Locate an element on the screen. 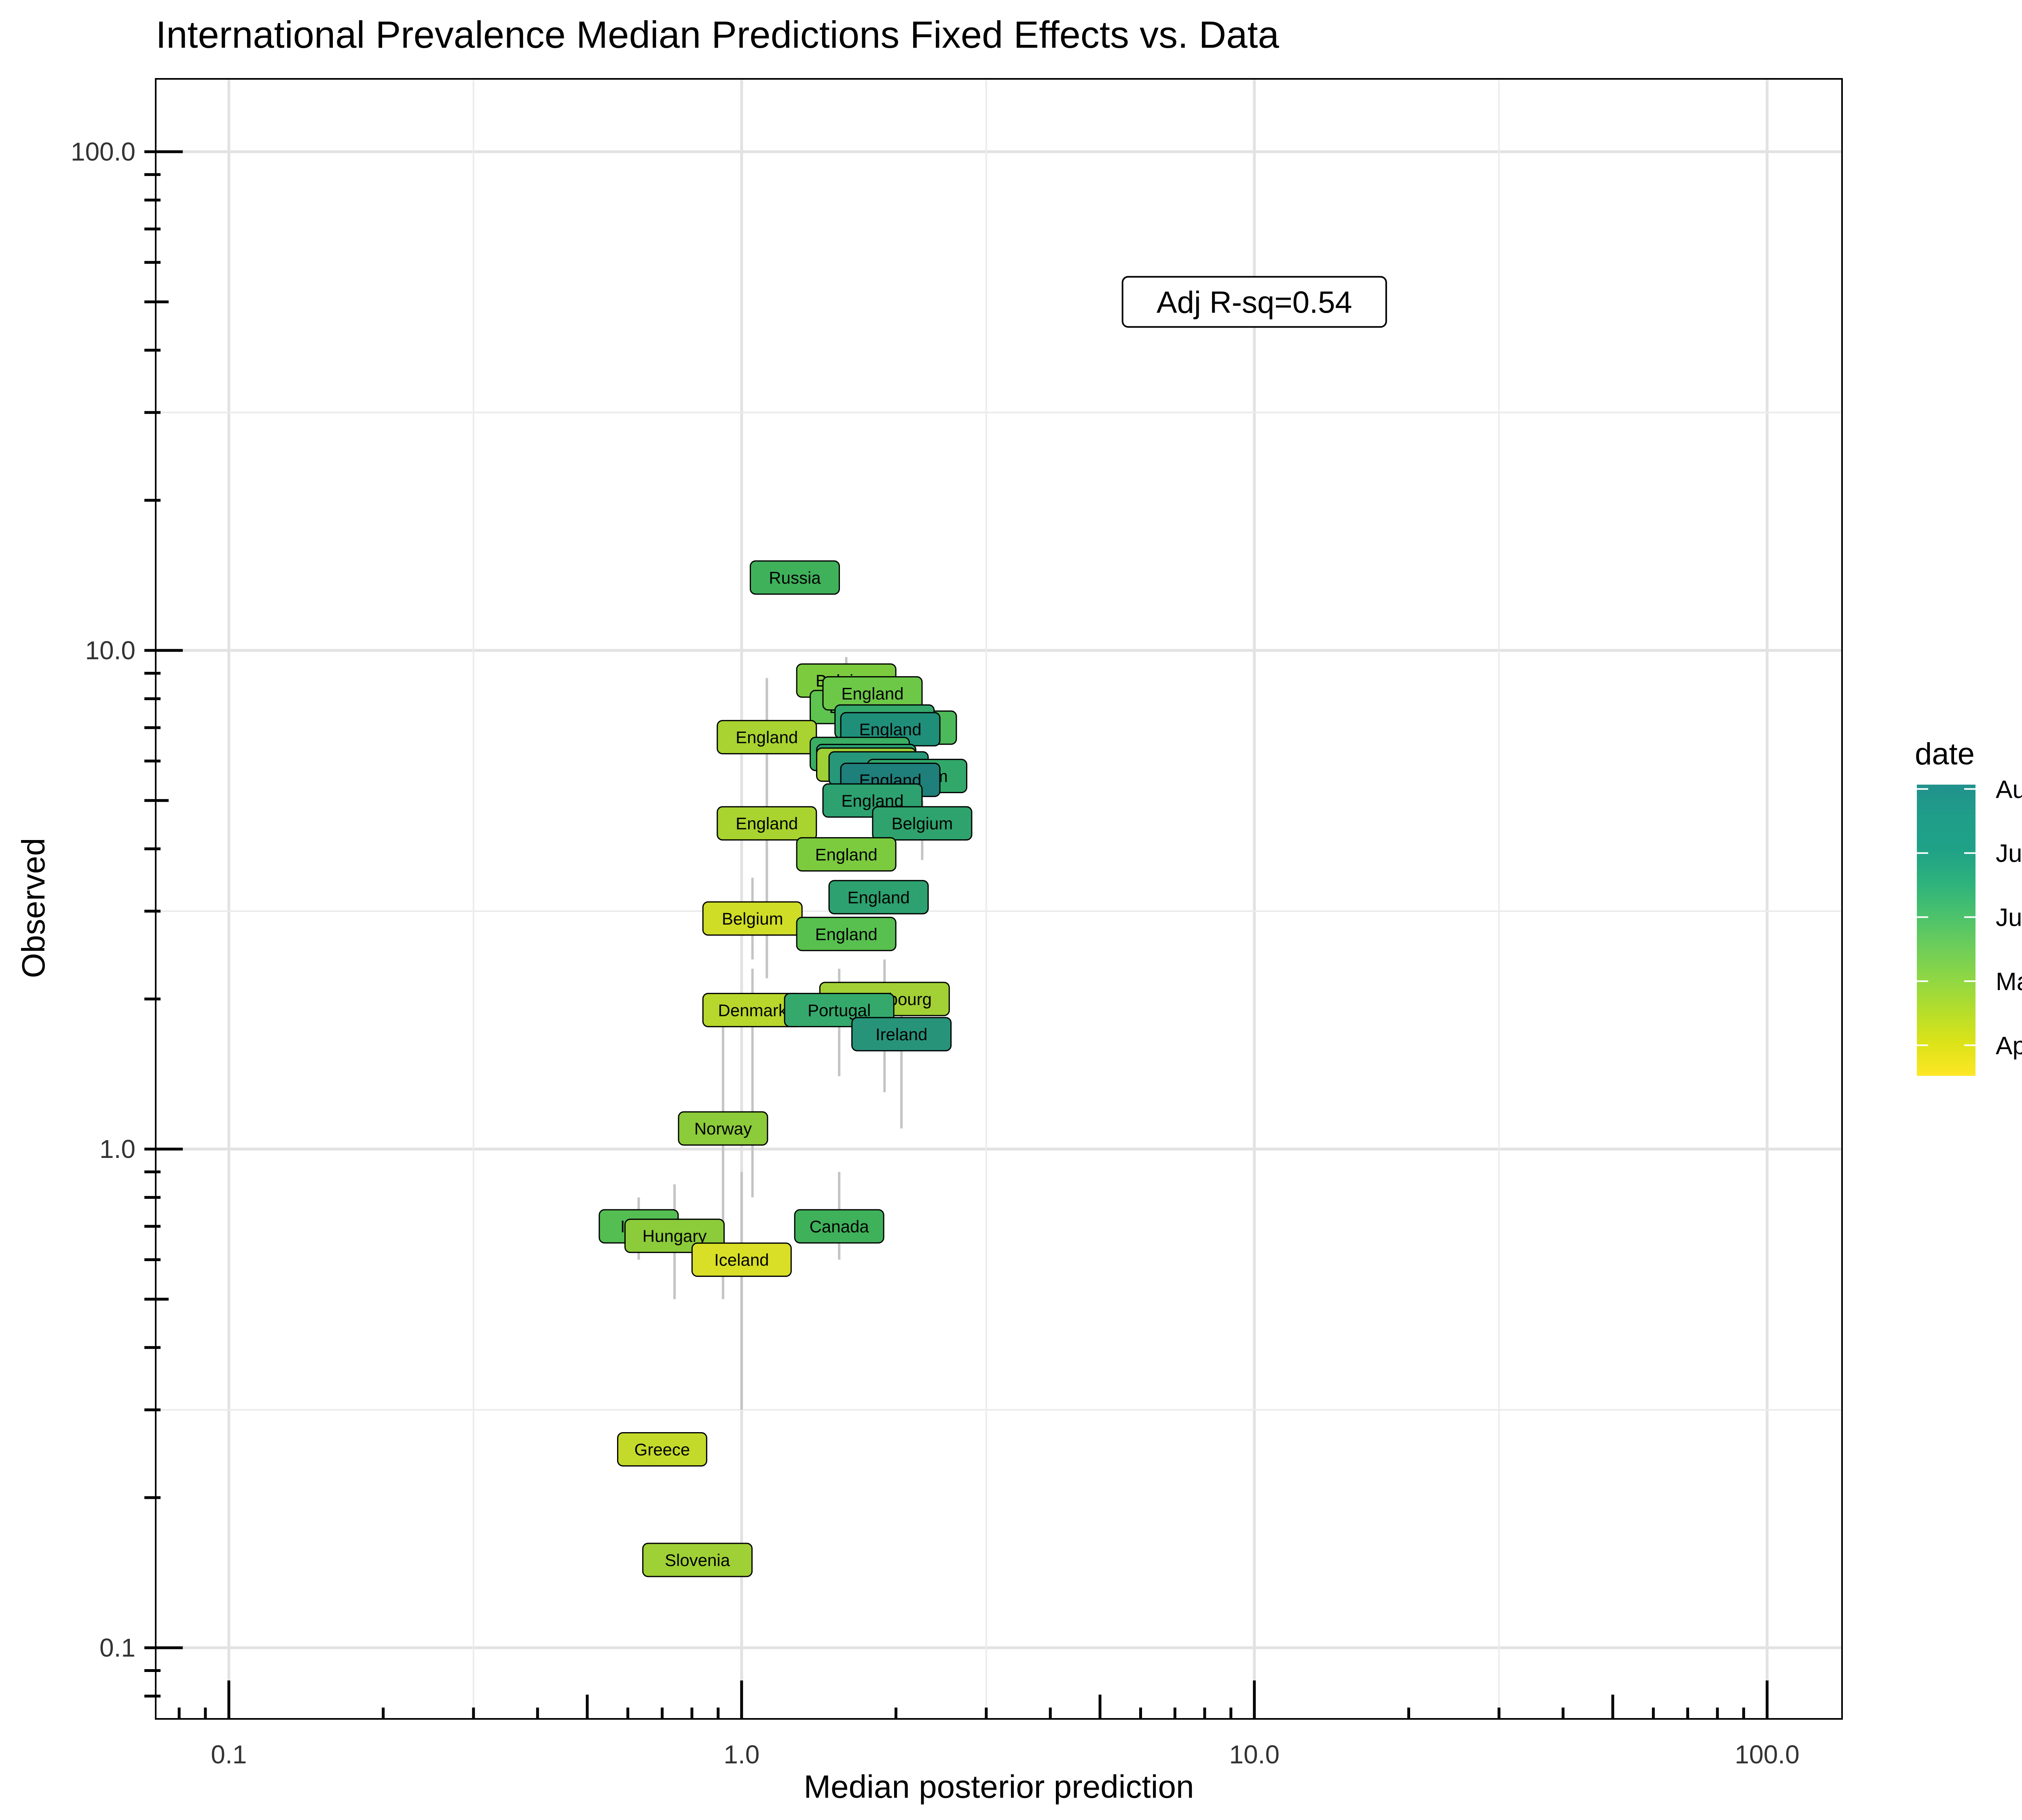 The width and height of the screenshot is (2022, 1820). data-point-label: Denmark is located at coordinates (752, 1010).